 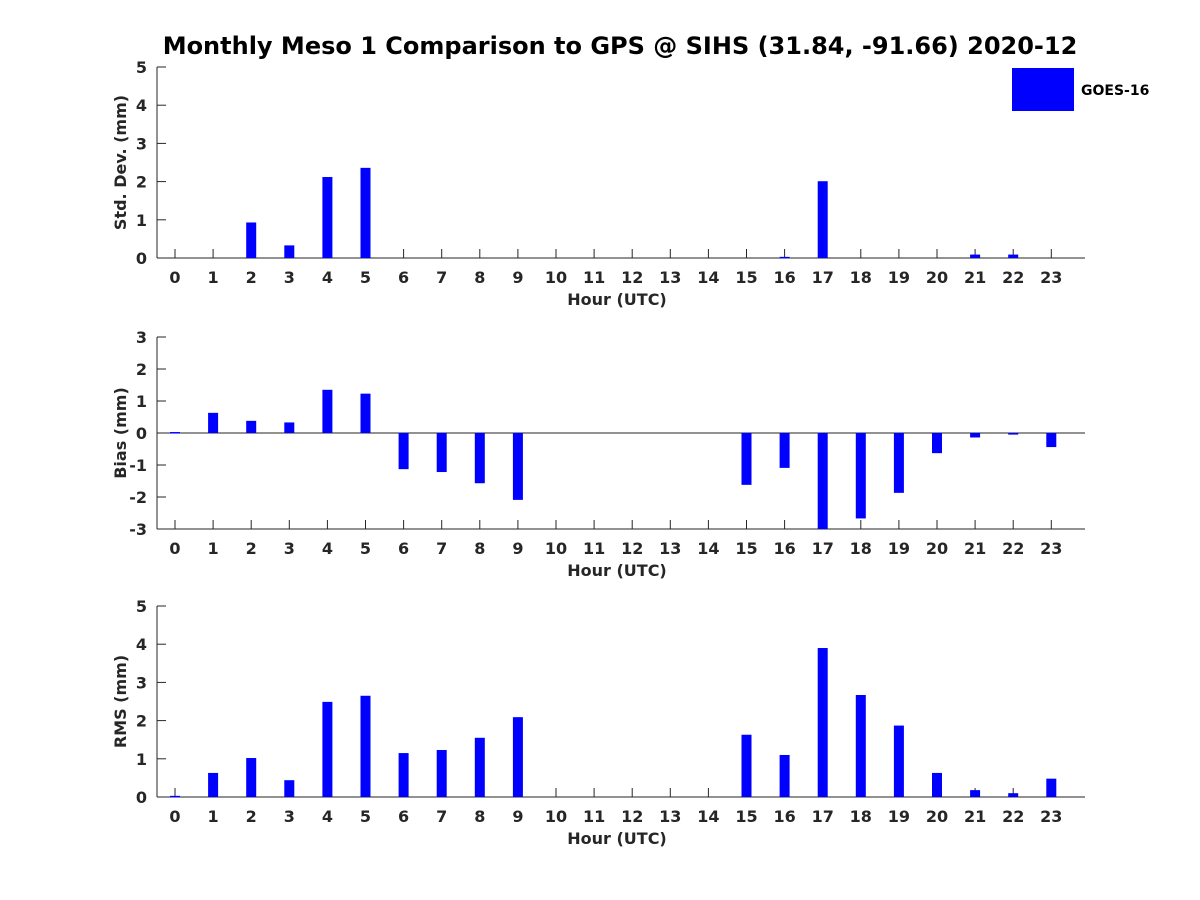 What do you see at coordinates (746, 277) in the screenshot?
I see `x-tick-label: 15` at bounding box center [746, 277].